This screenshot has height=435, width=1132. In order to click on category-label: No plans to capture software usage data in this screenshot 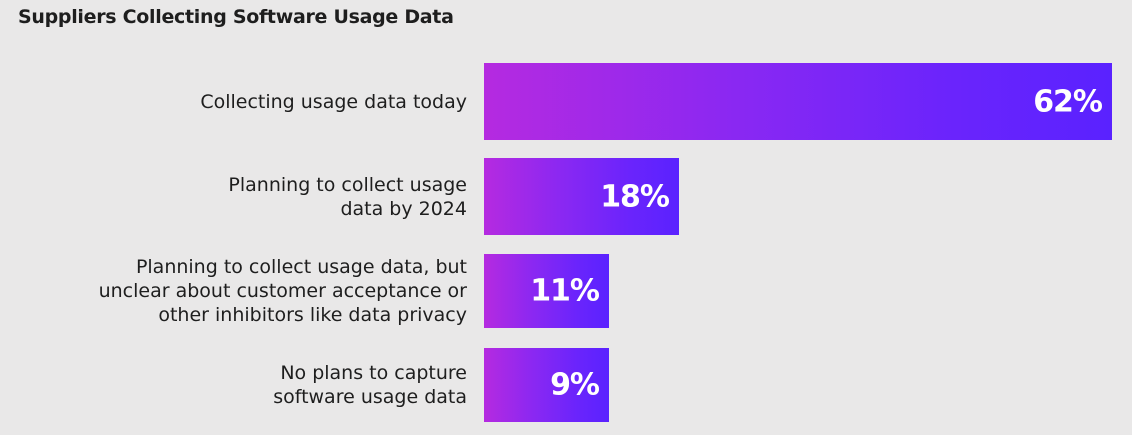, I will do `click(247, 385)`.